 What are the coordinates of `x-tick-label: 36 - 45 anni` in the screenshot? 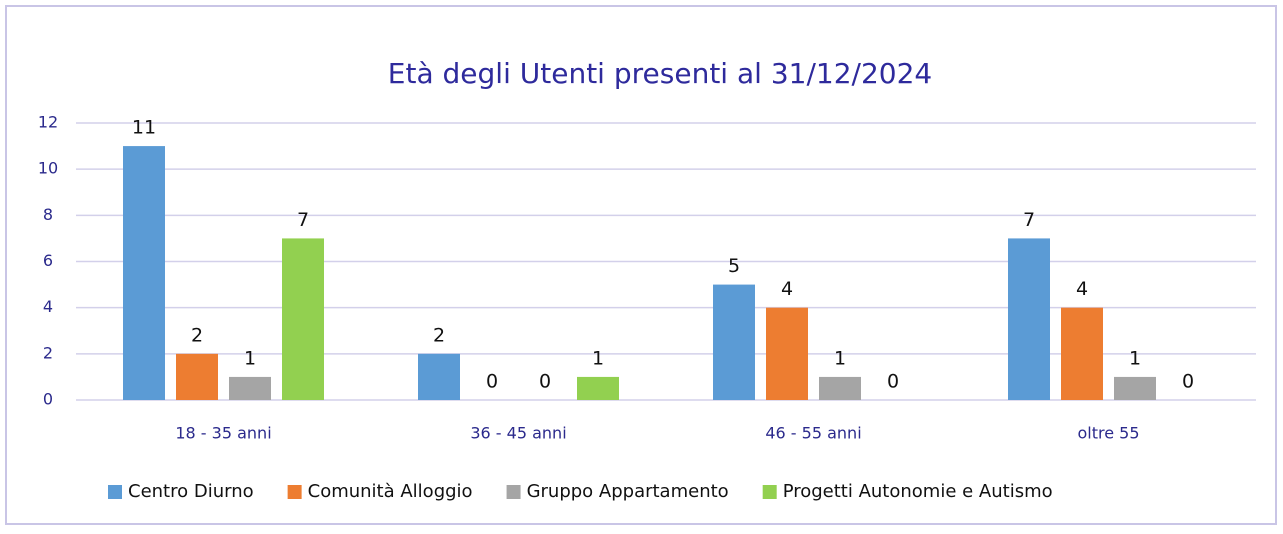 It's located at (518, 433).